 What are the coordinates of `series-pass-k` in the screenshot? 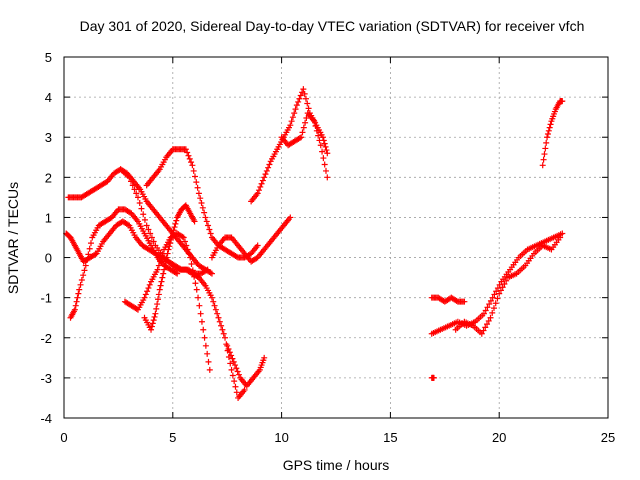 It's located at (246, 365).